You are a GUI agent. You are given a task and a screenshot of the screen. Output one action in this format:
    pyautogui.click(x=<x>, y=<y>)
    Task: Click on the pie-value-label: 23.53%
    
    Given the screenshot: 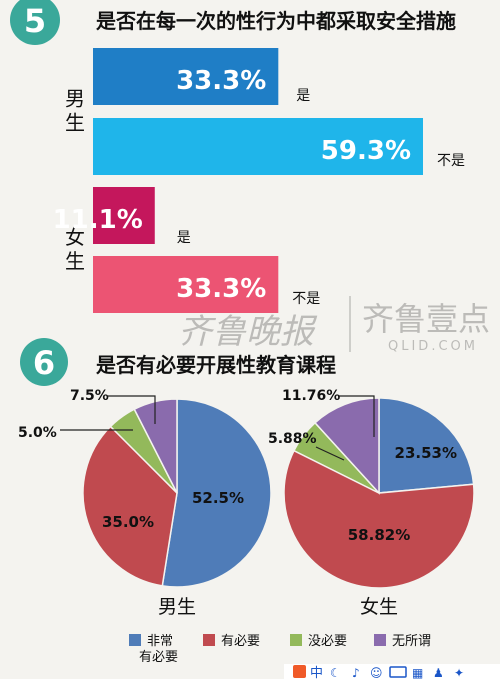 What is the action you would take?
    pyautogui.click(x=426, y=453)
    